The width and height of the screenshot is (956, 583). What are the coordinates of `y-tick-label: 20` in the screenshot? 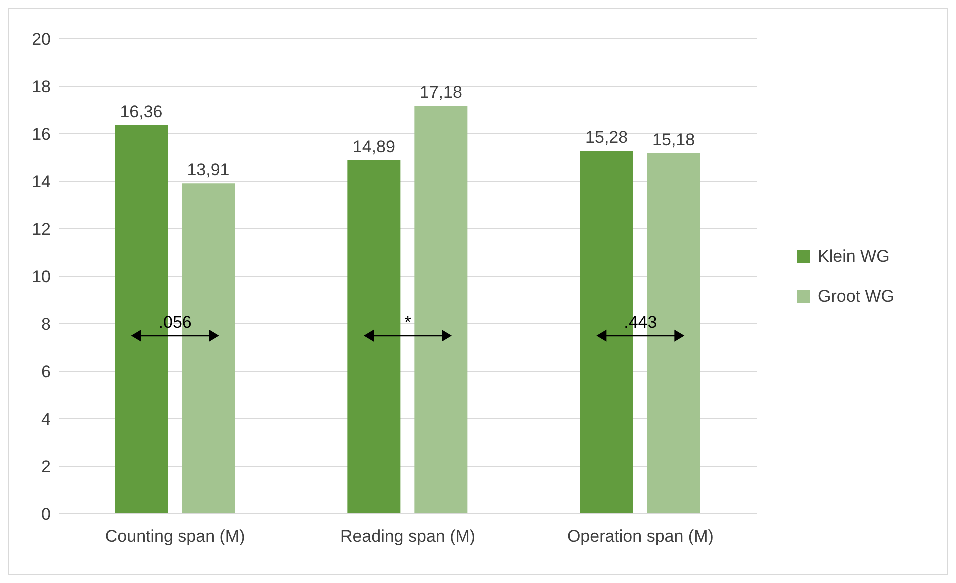 It's located at (41, 40).